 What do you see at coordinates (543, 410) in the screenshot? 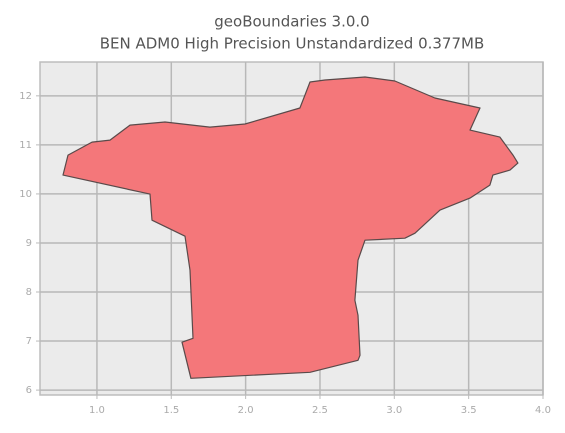
I see `x-tick-label: 4.0` at bounding box center [543, 410].